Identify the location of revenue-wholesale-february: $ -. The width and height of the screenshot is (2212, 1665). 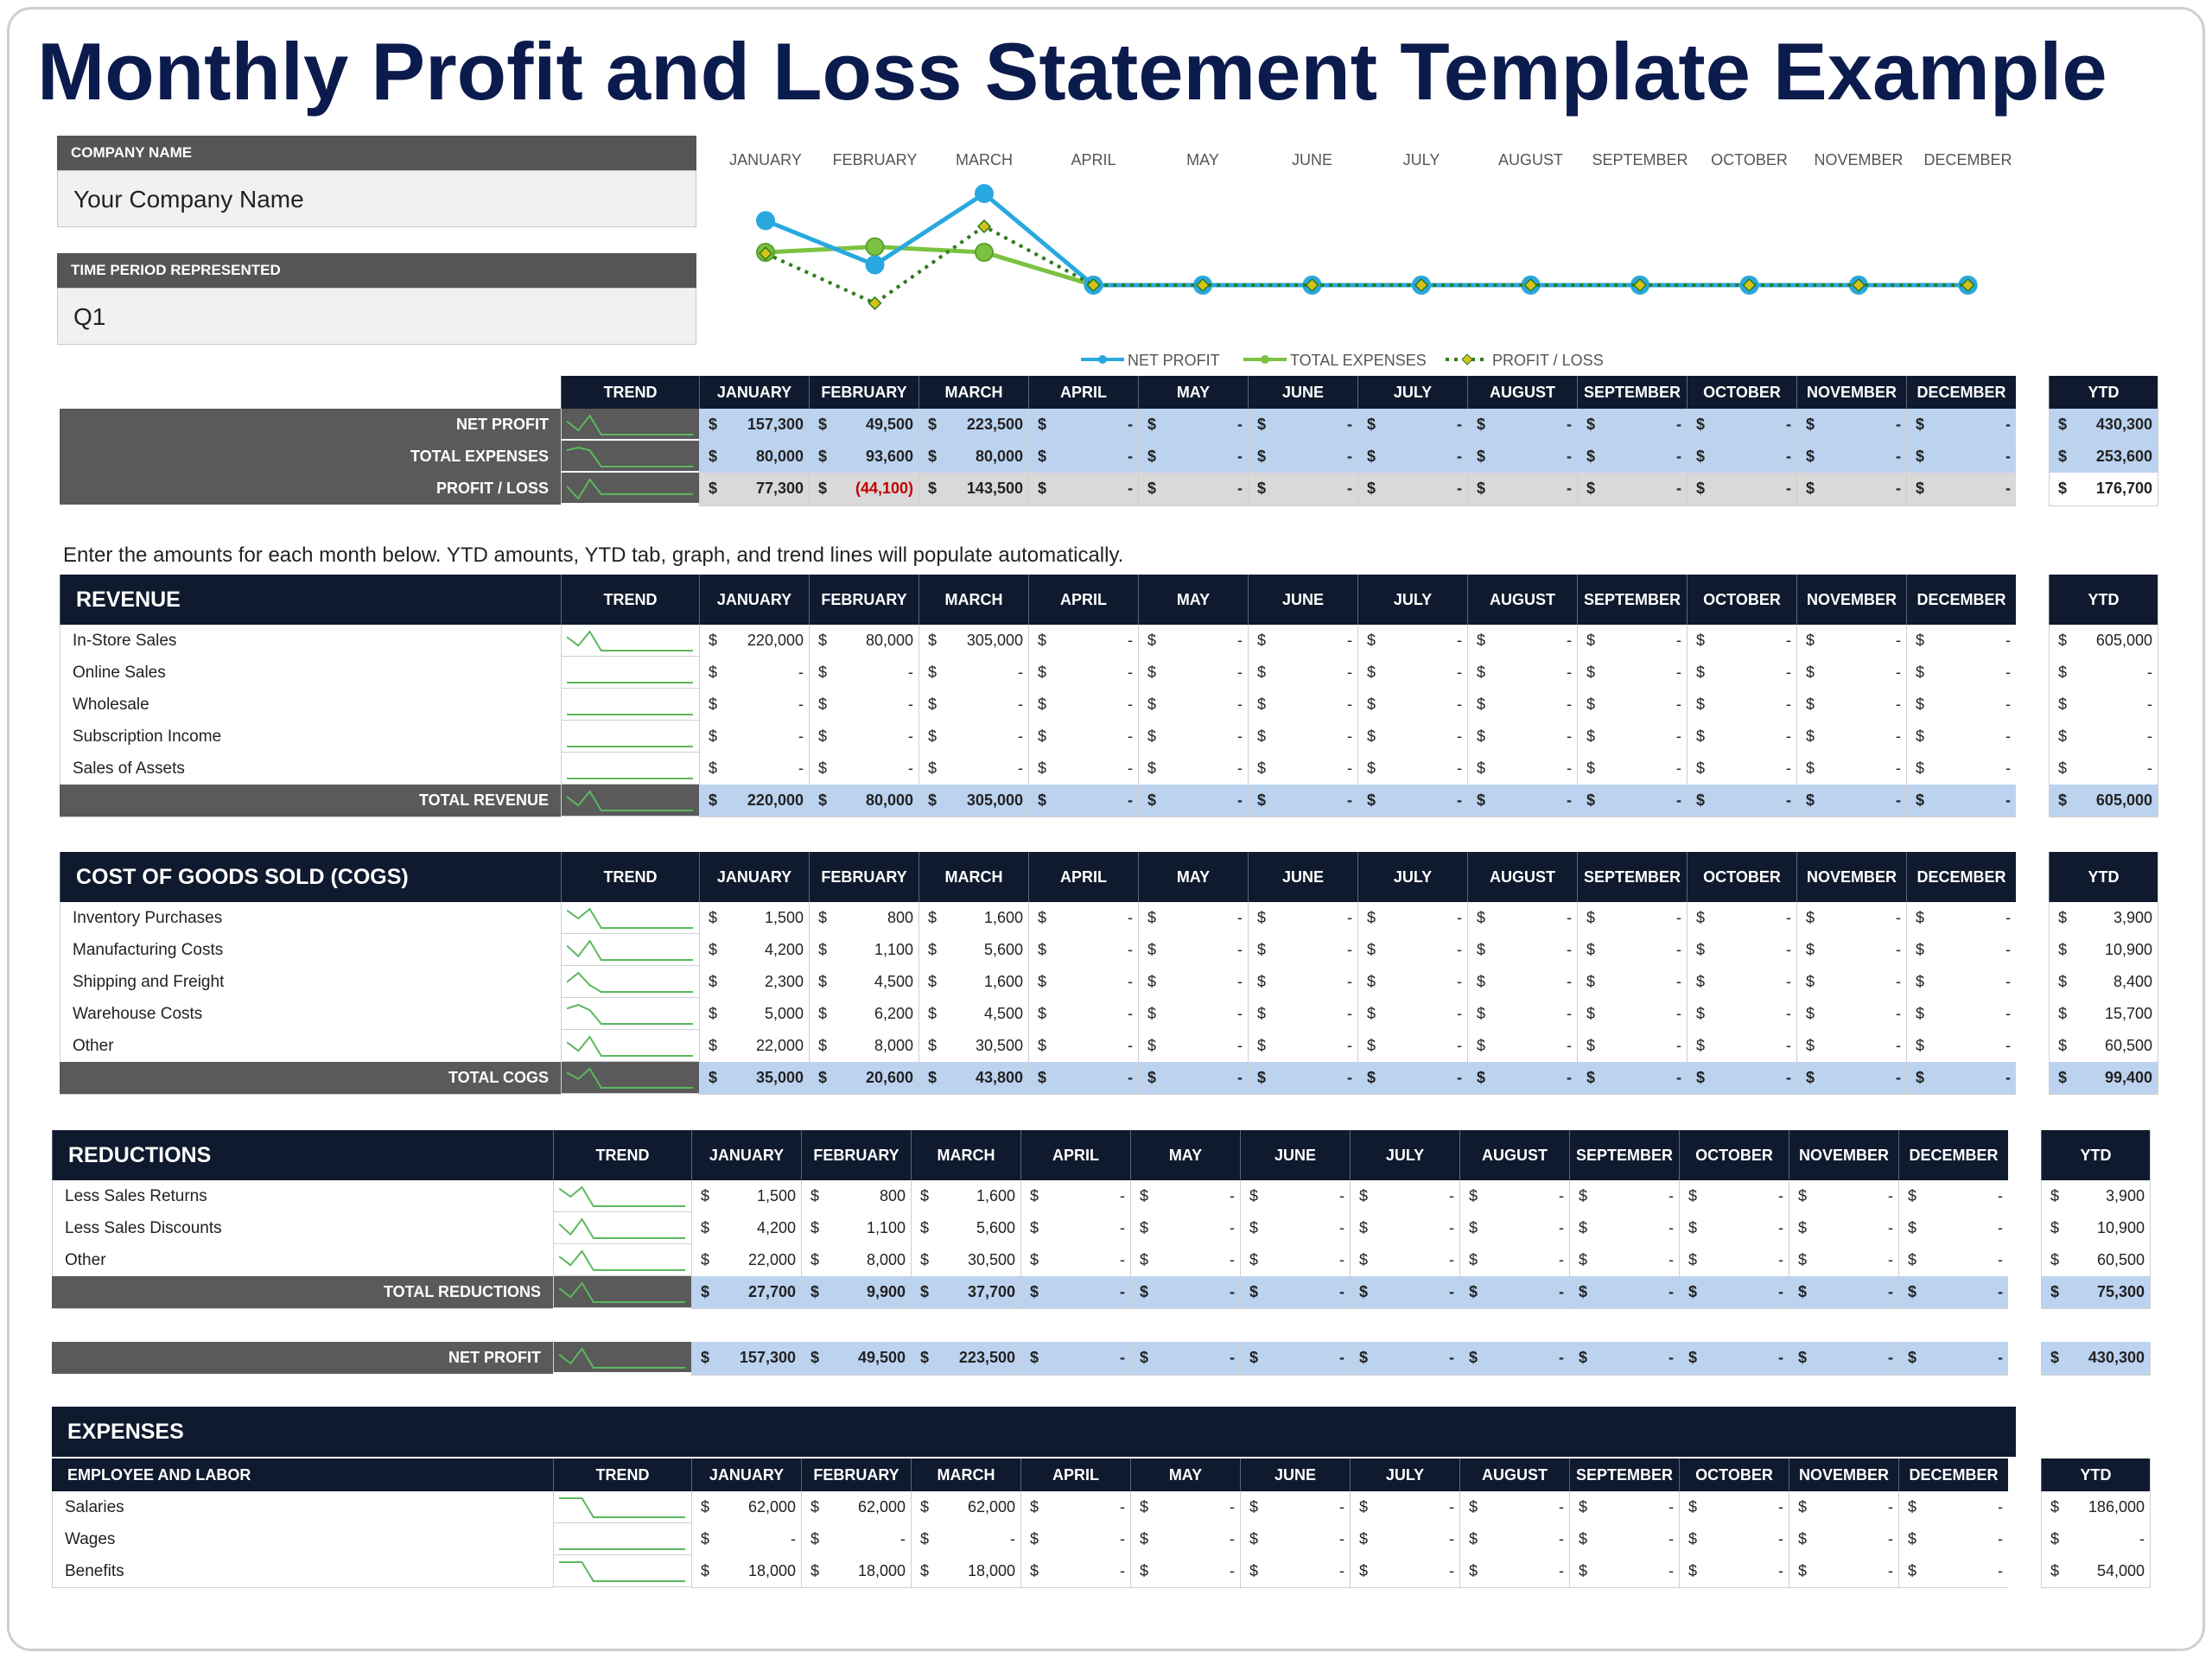
(863, 705).